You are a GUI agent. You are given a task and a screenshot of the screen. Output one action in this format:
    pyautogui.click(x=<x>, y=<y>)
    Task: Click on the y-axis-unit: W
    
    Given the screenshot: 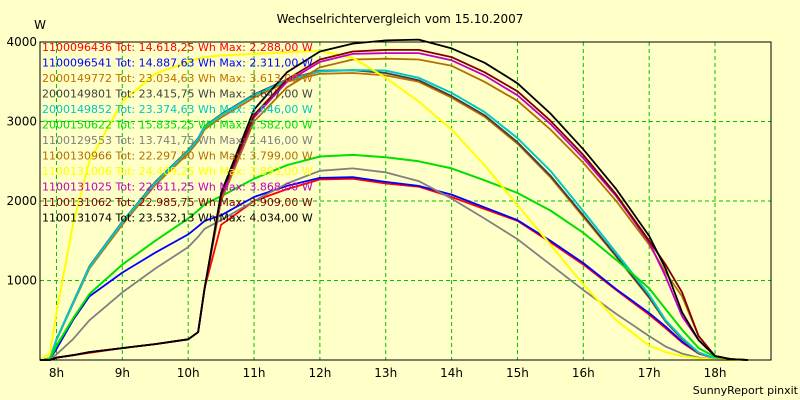 What is the action you would take?
    pyautogui.click(x=40, y=25)
    